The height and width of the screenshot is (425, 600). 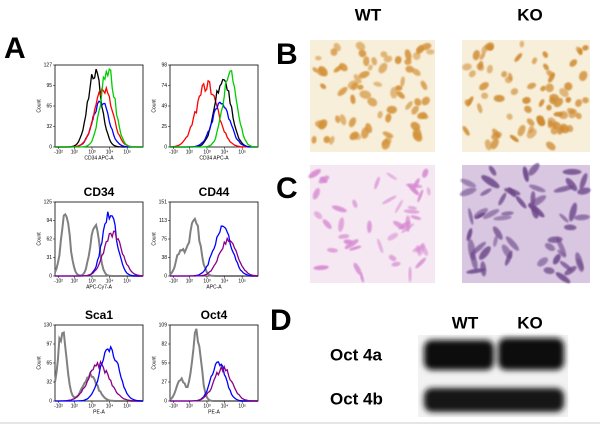 I want to click on y-tick-label: 0, so click(x=50, y=147).